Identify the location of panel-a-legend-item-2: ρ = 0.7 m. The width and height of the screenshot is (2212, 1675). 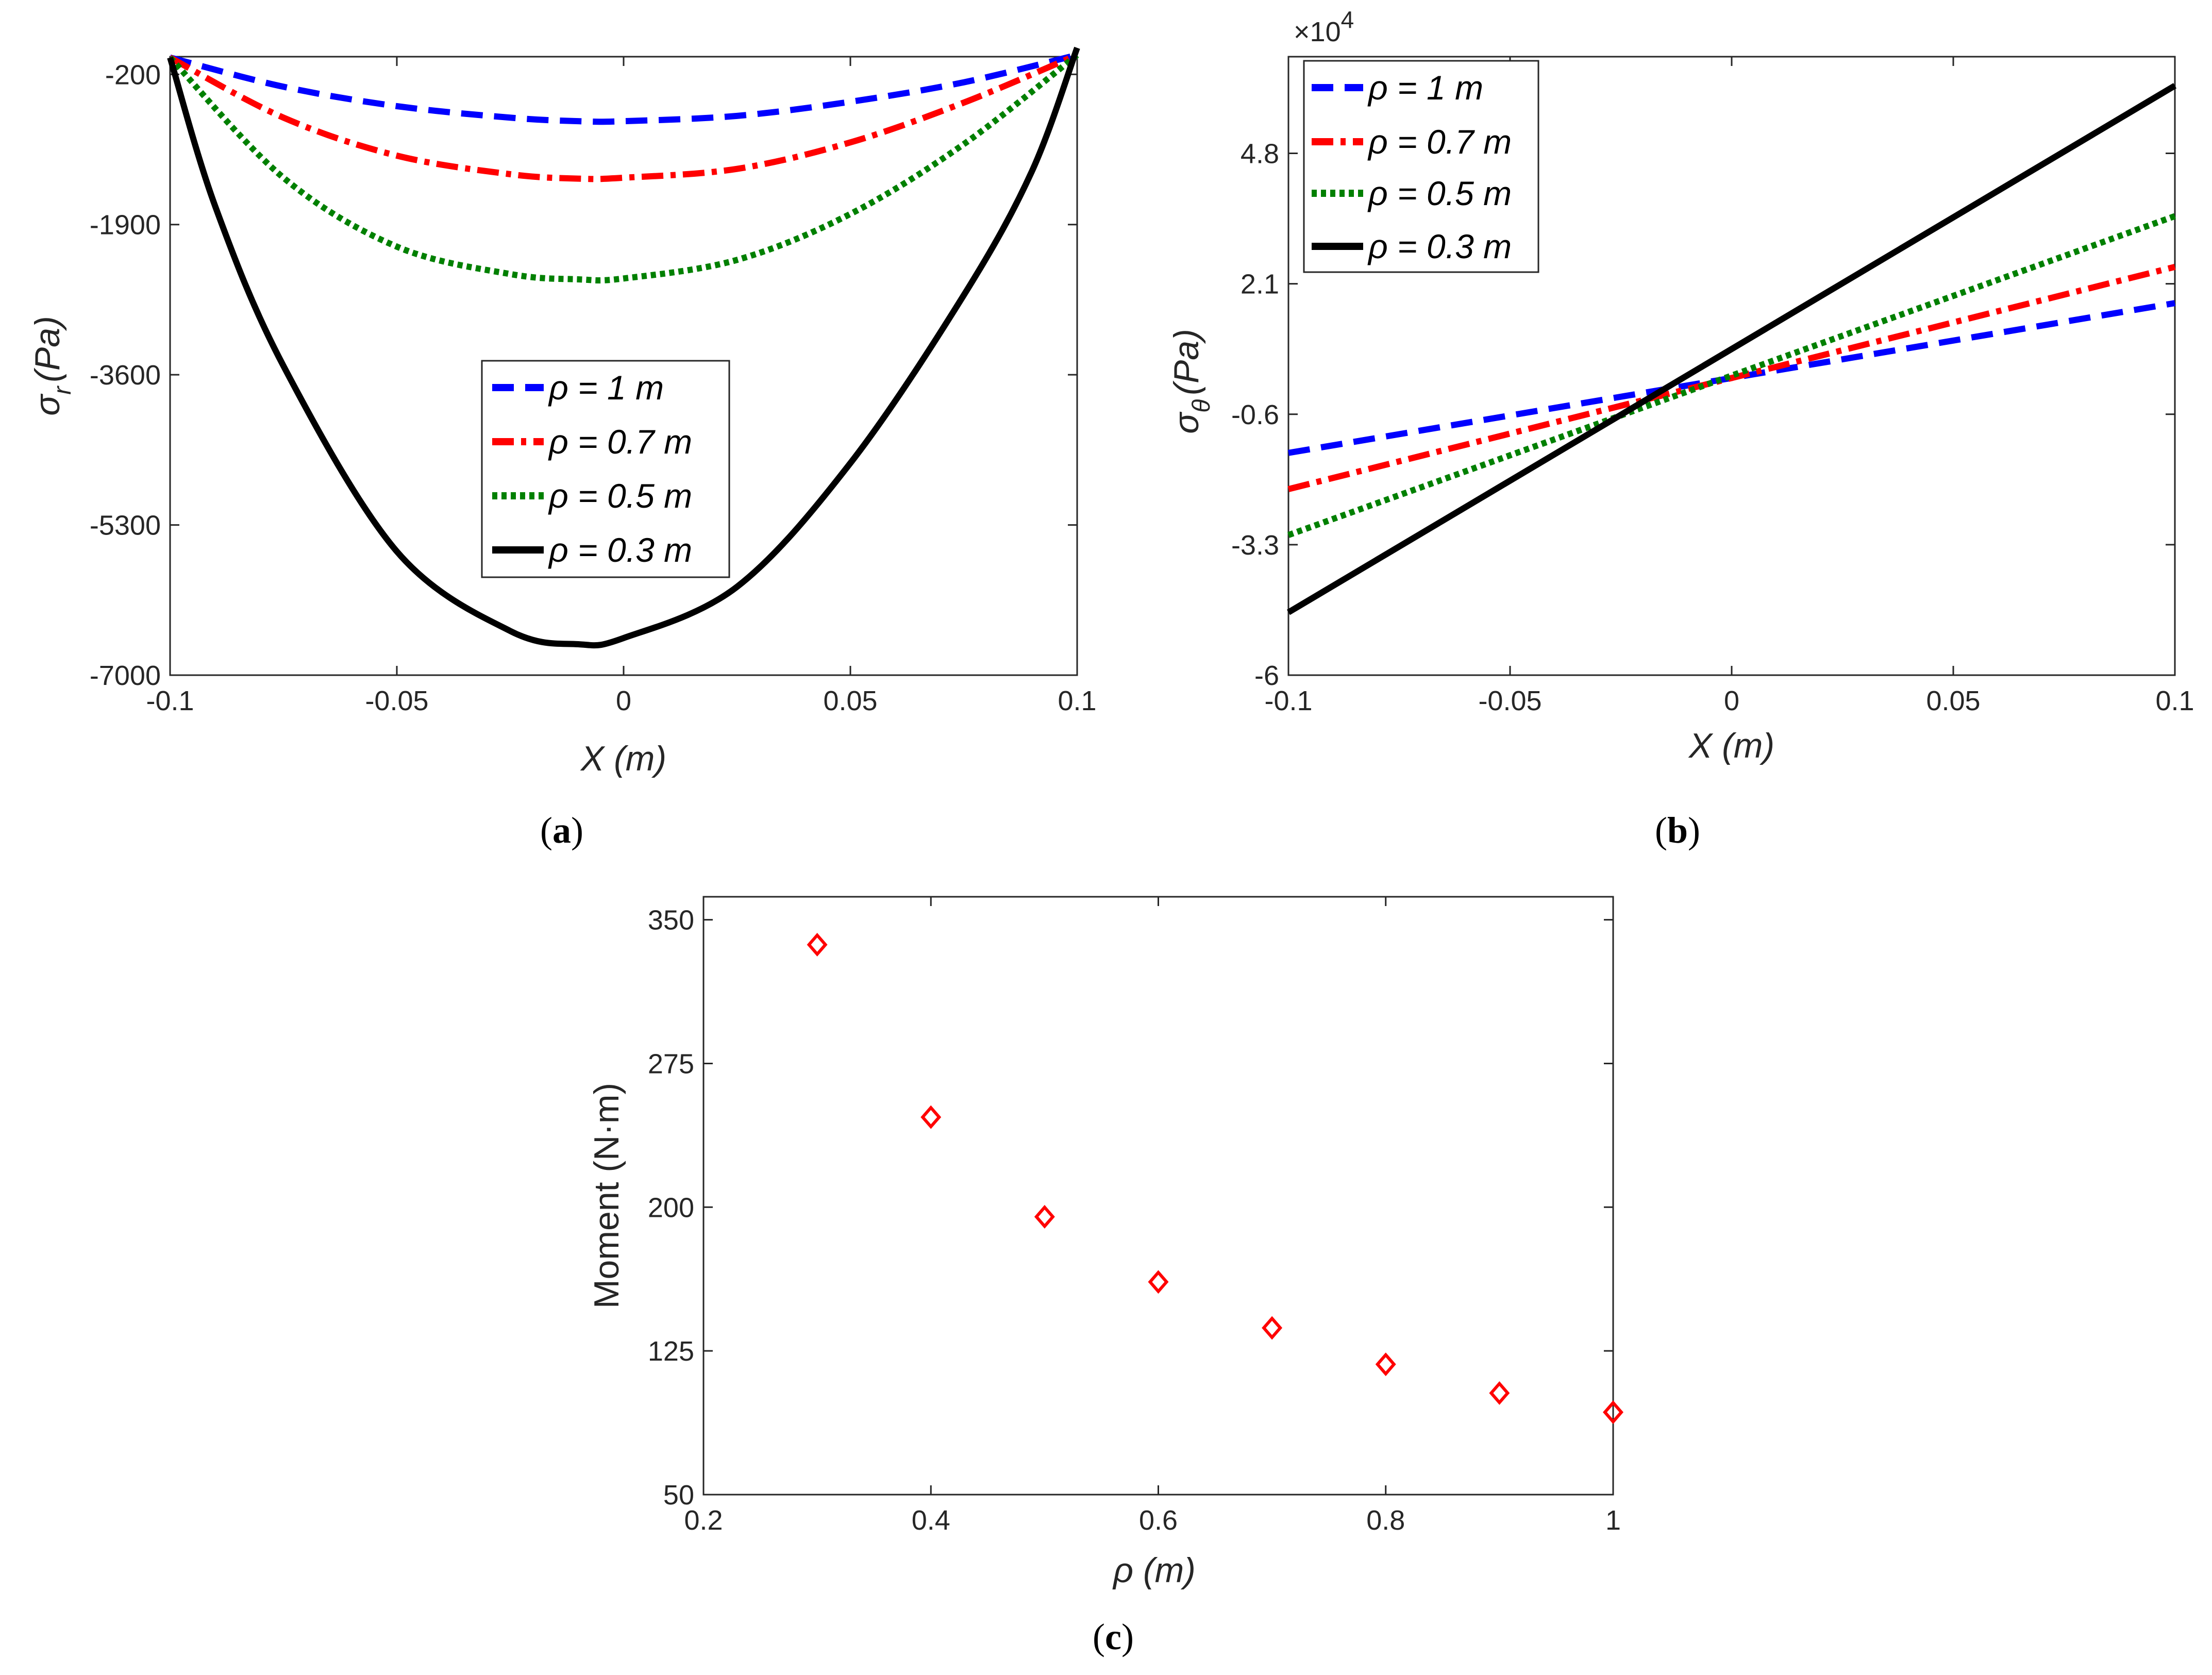
(592, 442).